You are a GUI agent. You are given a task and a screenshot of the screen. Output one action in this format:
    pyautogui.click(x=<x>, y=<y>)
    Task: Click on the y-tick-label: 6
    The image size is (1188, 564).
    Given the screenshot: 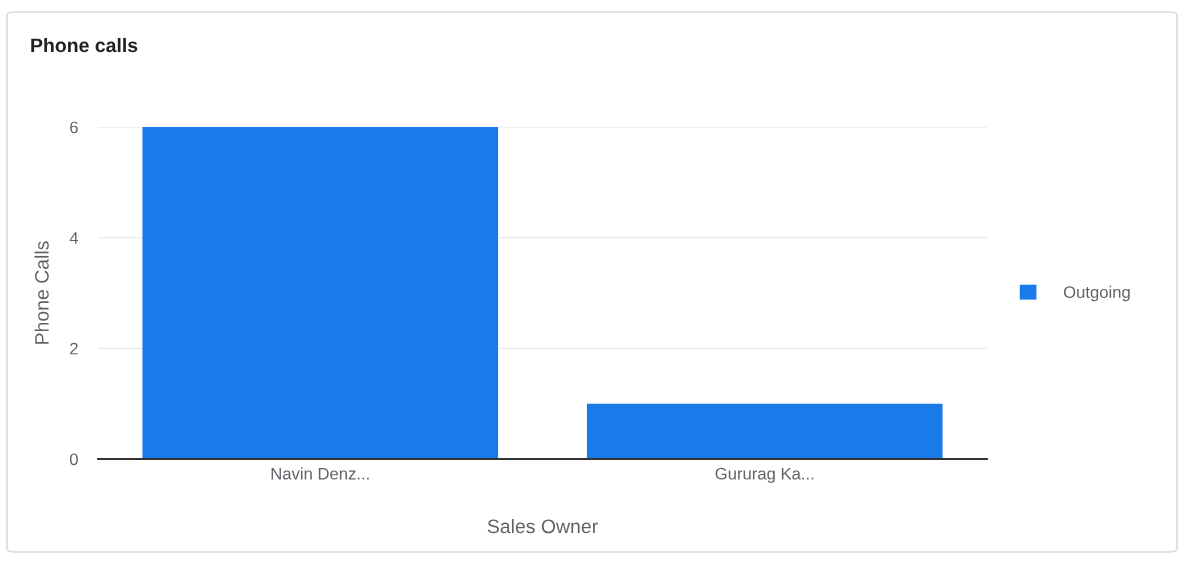 What is the action you would take?
    pyautogui.click(x=74, y=127)
    